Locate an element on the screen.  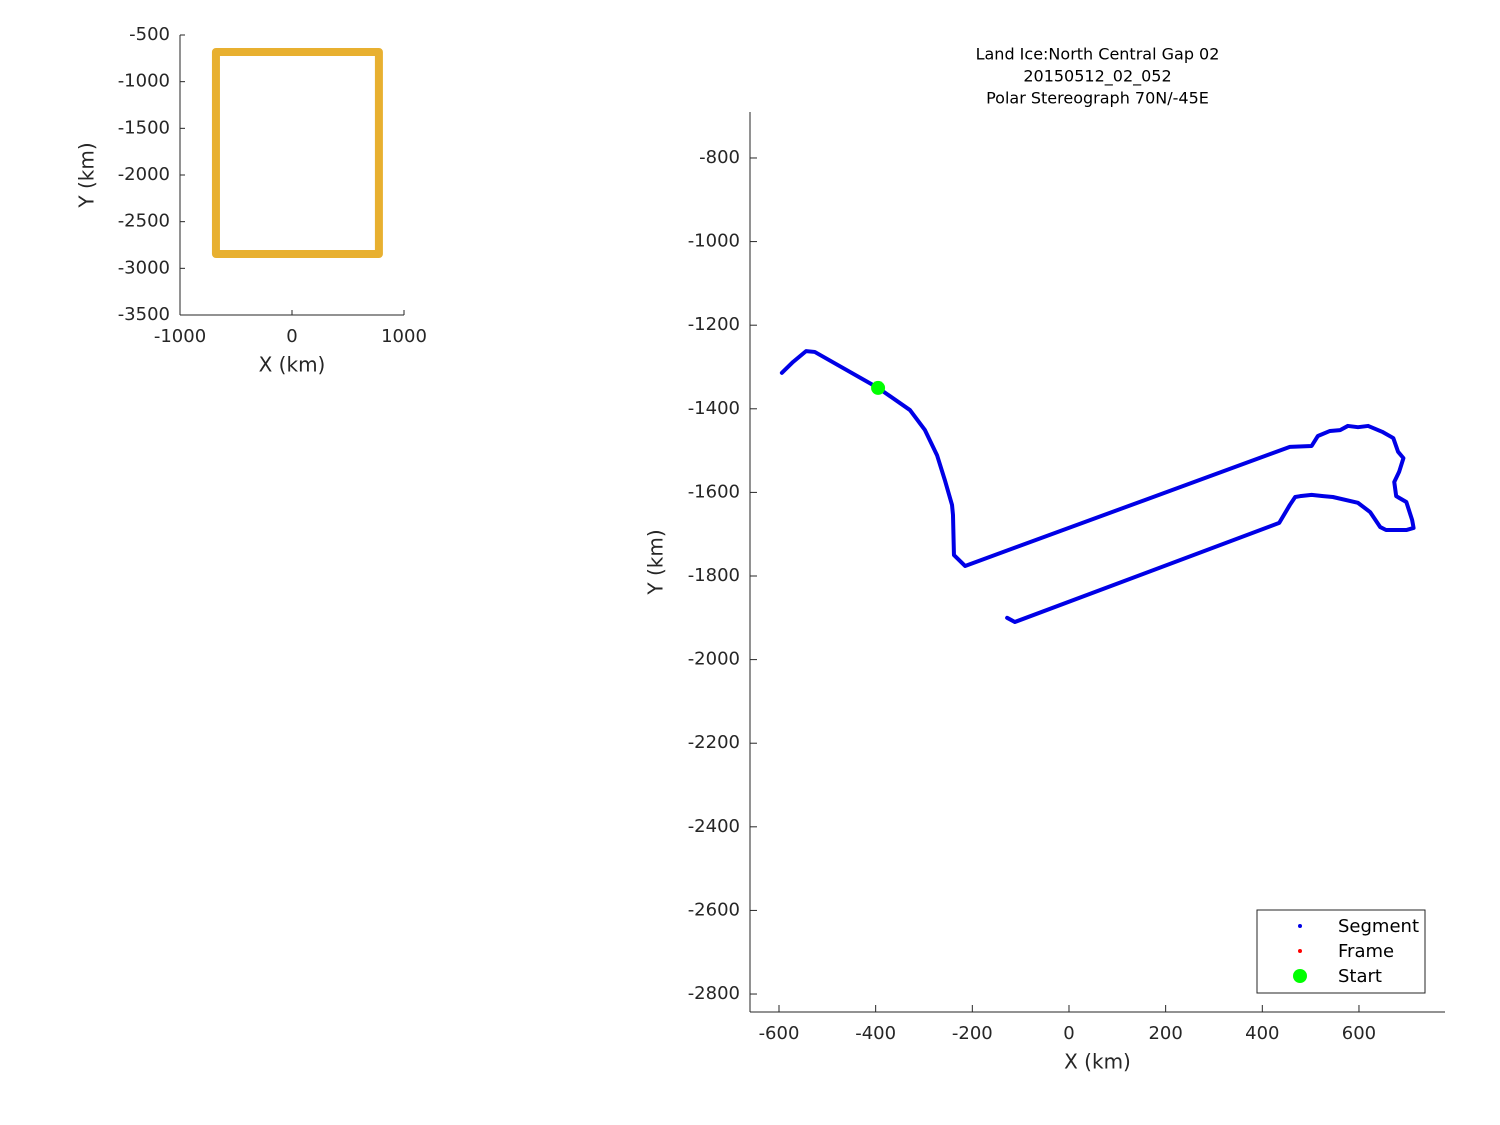
chart-title: Land Ice:North Central Gap 02 is located at coordinates (1098, 54).